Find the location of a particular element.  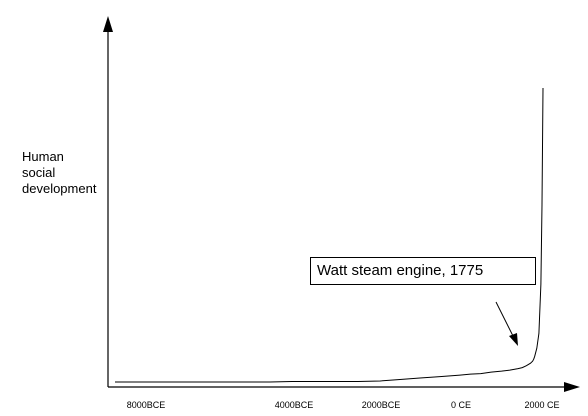

x-tick-label: 4000BCE is located at coordinates (294, 405).